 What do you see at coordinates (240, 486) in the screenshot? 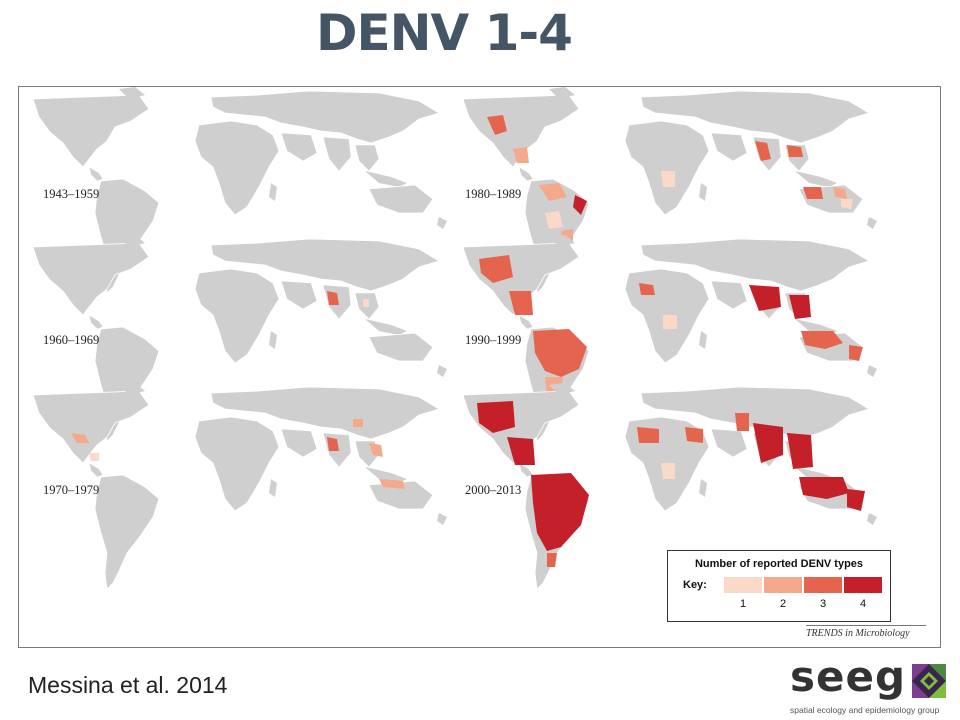
I see `map-panel-1970-1979` at bounding box center [240, 486].